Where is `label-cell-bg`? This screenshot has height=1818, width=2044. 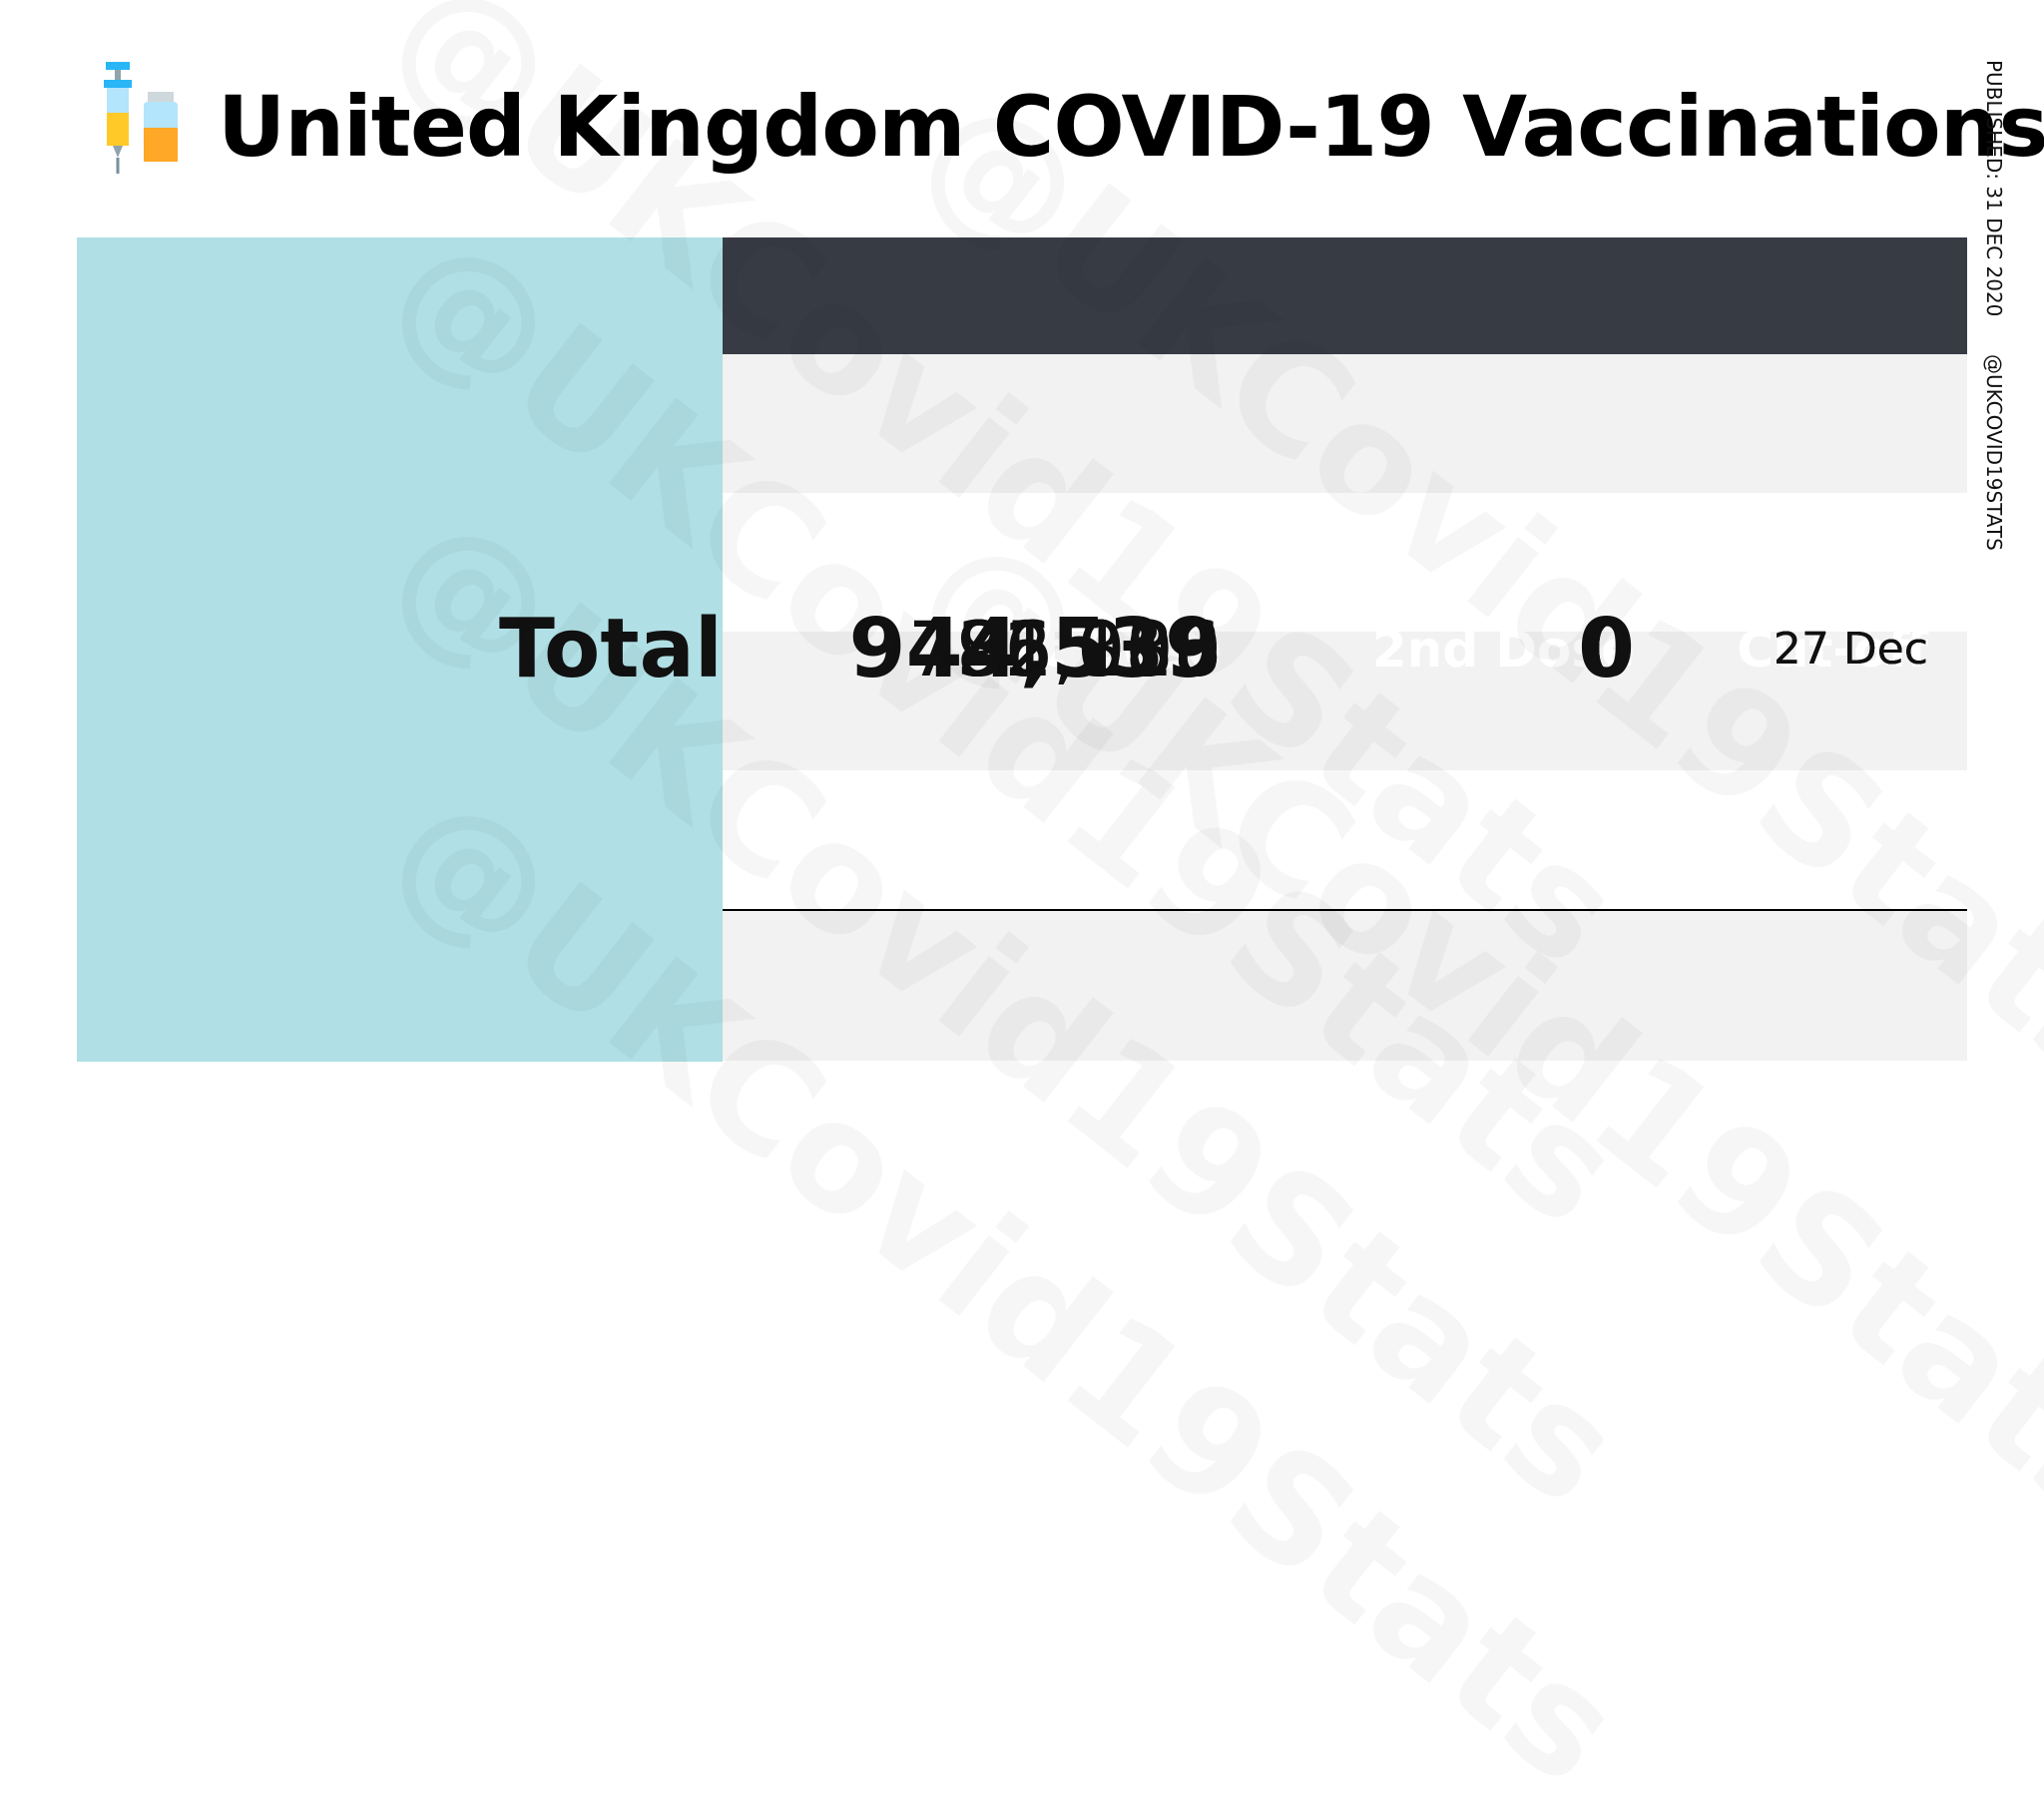 label-cell-bg is located at coordinates (400, 649).